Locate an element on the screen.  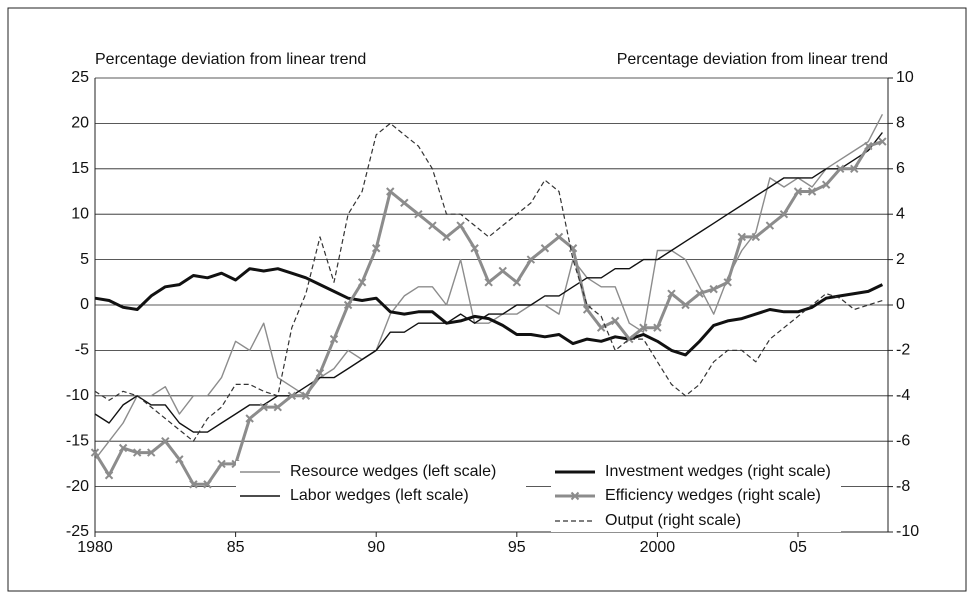
y-tick-label: -25 is located at coordinates (77, 531).